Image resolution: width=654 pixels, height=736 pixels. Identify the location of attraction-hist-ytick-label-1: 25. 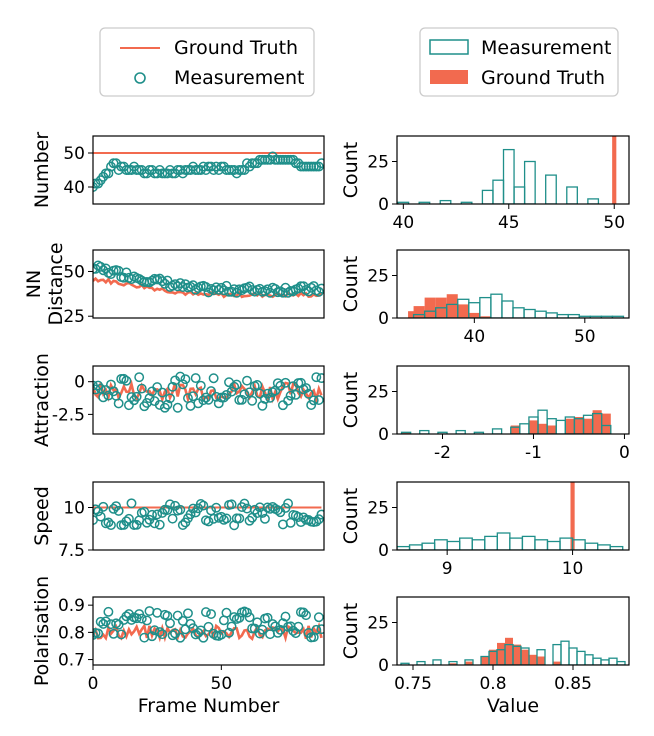
(378, 393).